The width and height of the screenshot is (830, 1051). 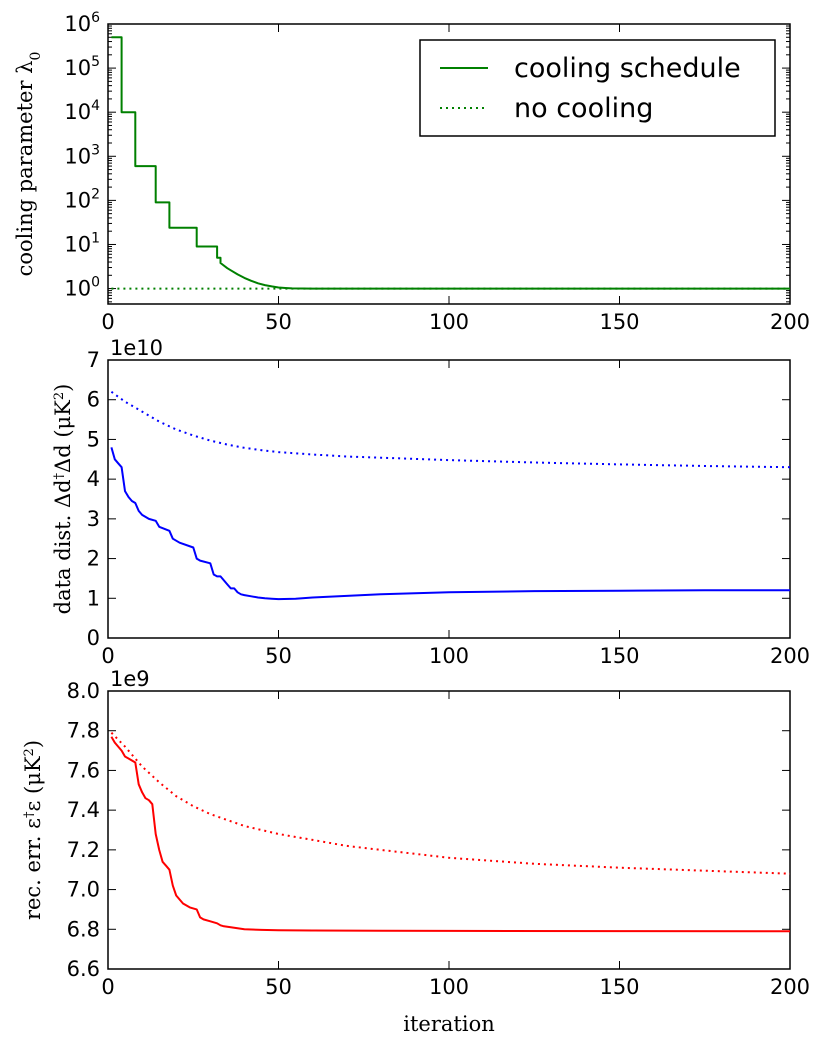 What do you see at coordinates (83, 691) in the screenshot?
I see `y-tick-label: 8.0` at bounding box center [83, 691].